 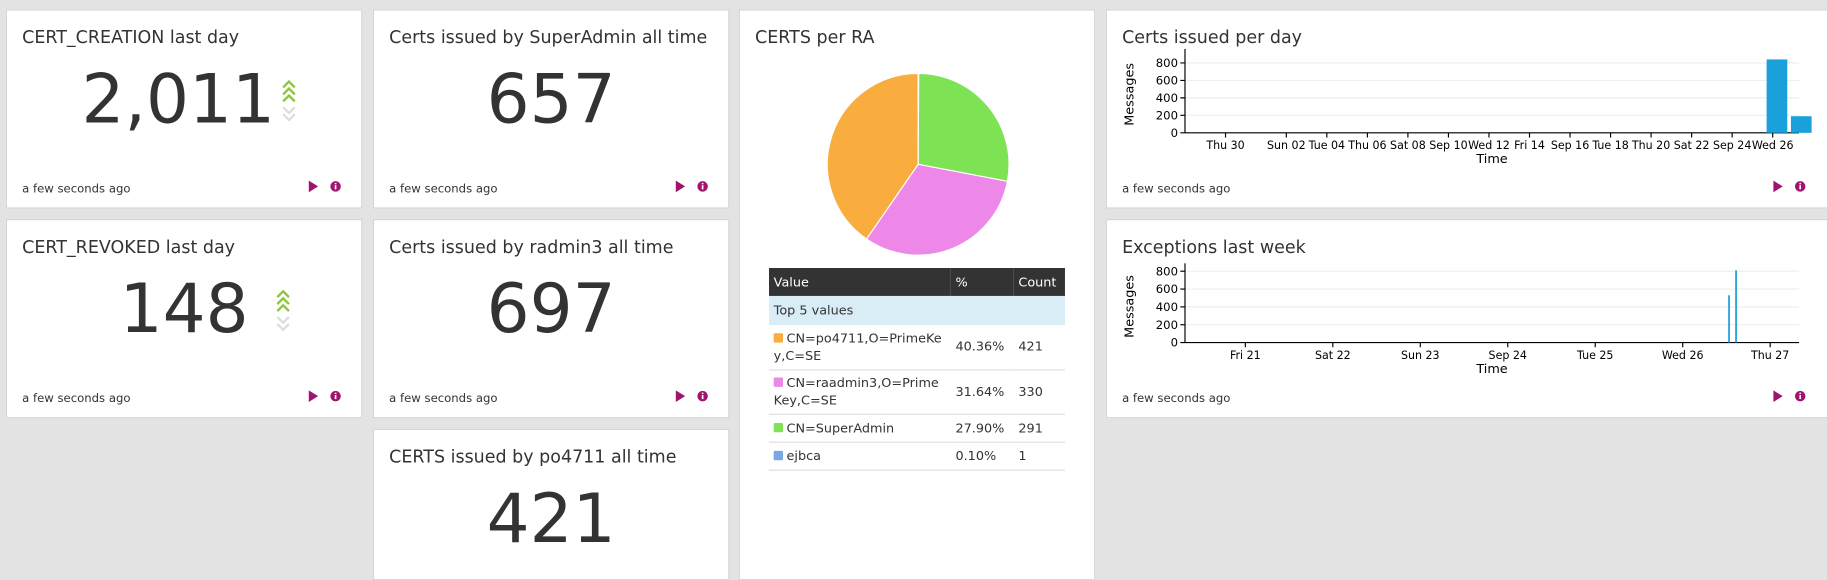 What do you see at coordinates (1491, 159) in the screenshot?
I see `x-axis-label: Time` at bounding box center [1491, 159].